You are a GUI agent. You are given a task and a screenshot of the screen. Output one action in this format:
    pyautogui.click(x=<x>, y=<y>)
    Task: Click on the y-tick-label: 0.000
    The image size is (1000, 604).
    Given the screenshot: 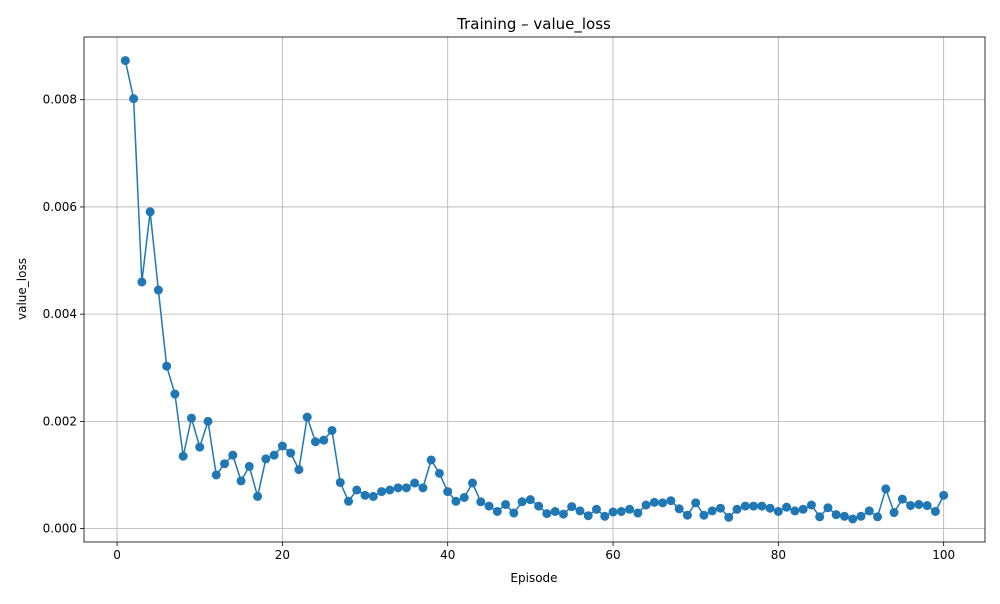 What is the action you would take?
    pyautogui.click(x=60, y=529)
    